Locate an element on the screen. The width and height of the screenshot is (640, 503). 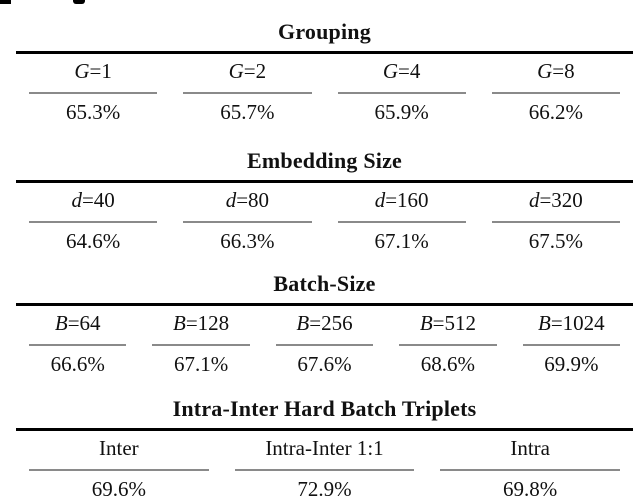
column-header: d=160 is located at coordinates (402, 200).